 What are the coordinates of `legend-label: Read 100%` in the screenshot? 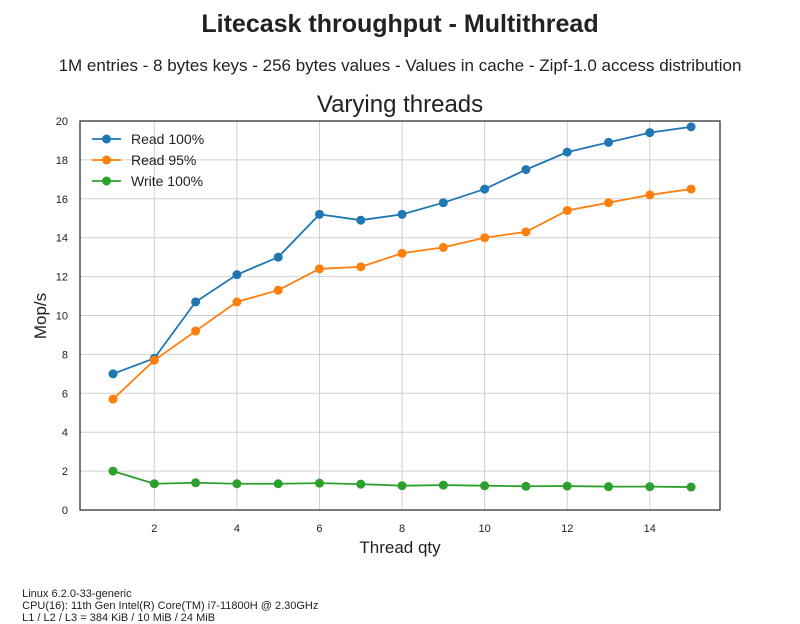 It's located at (167, 139).